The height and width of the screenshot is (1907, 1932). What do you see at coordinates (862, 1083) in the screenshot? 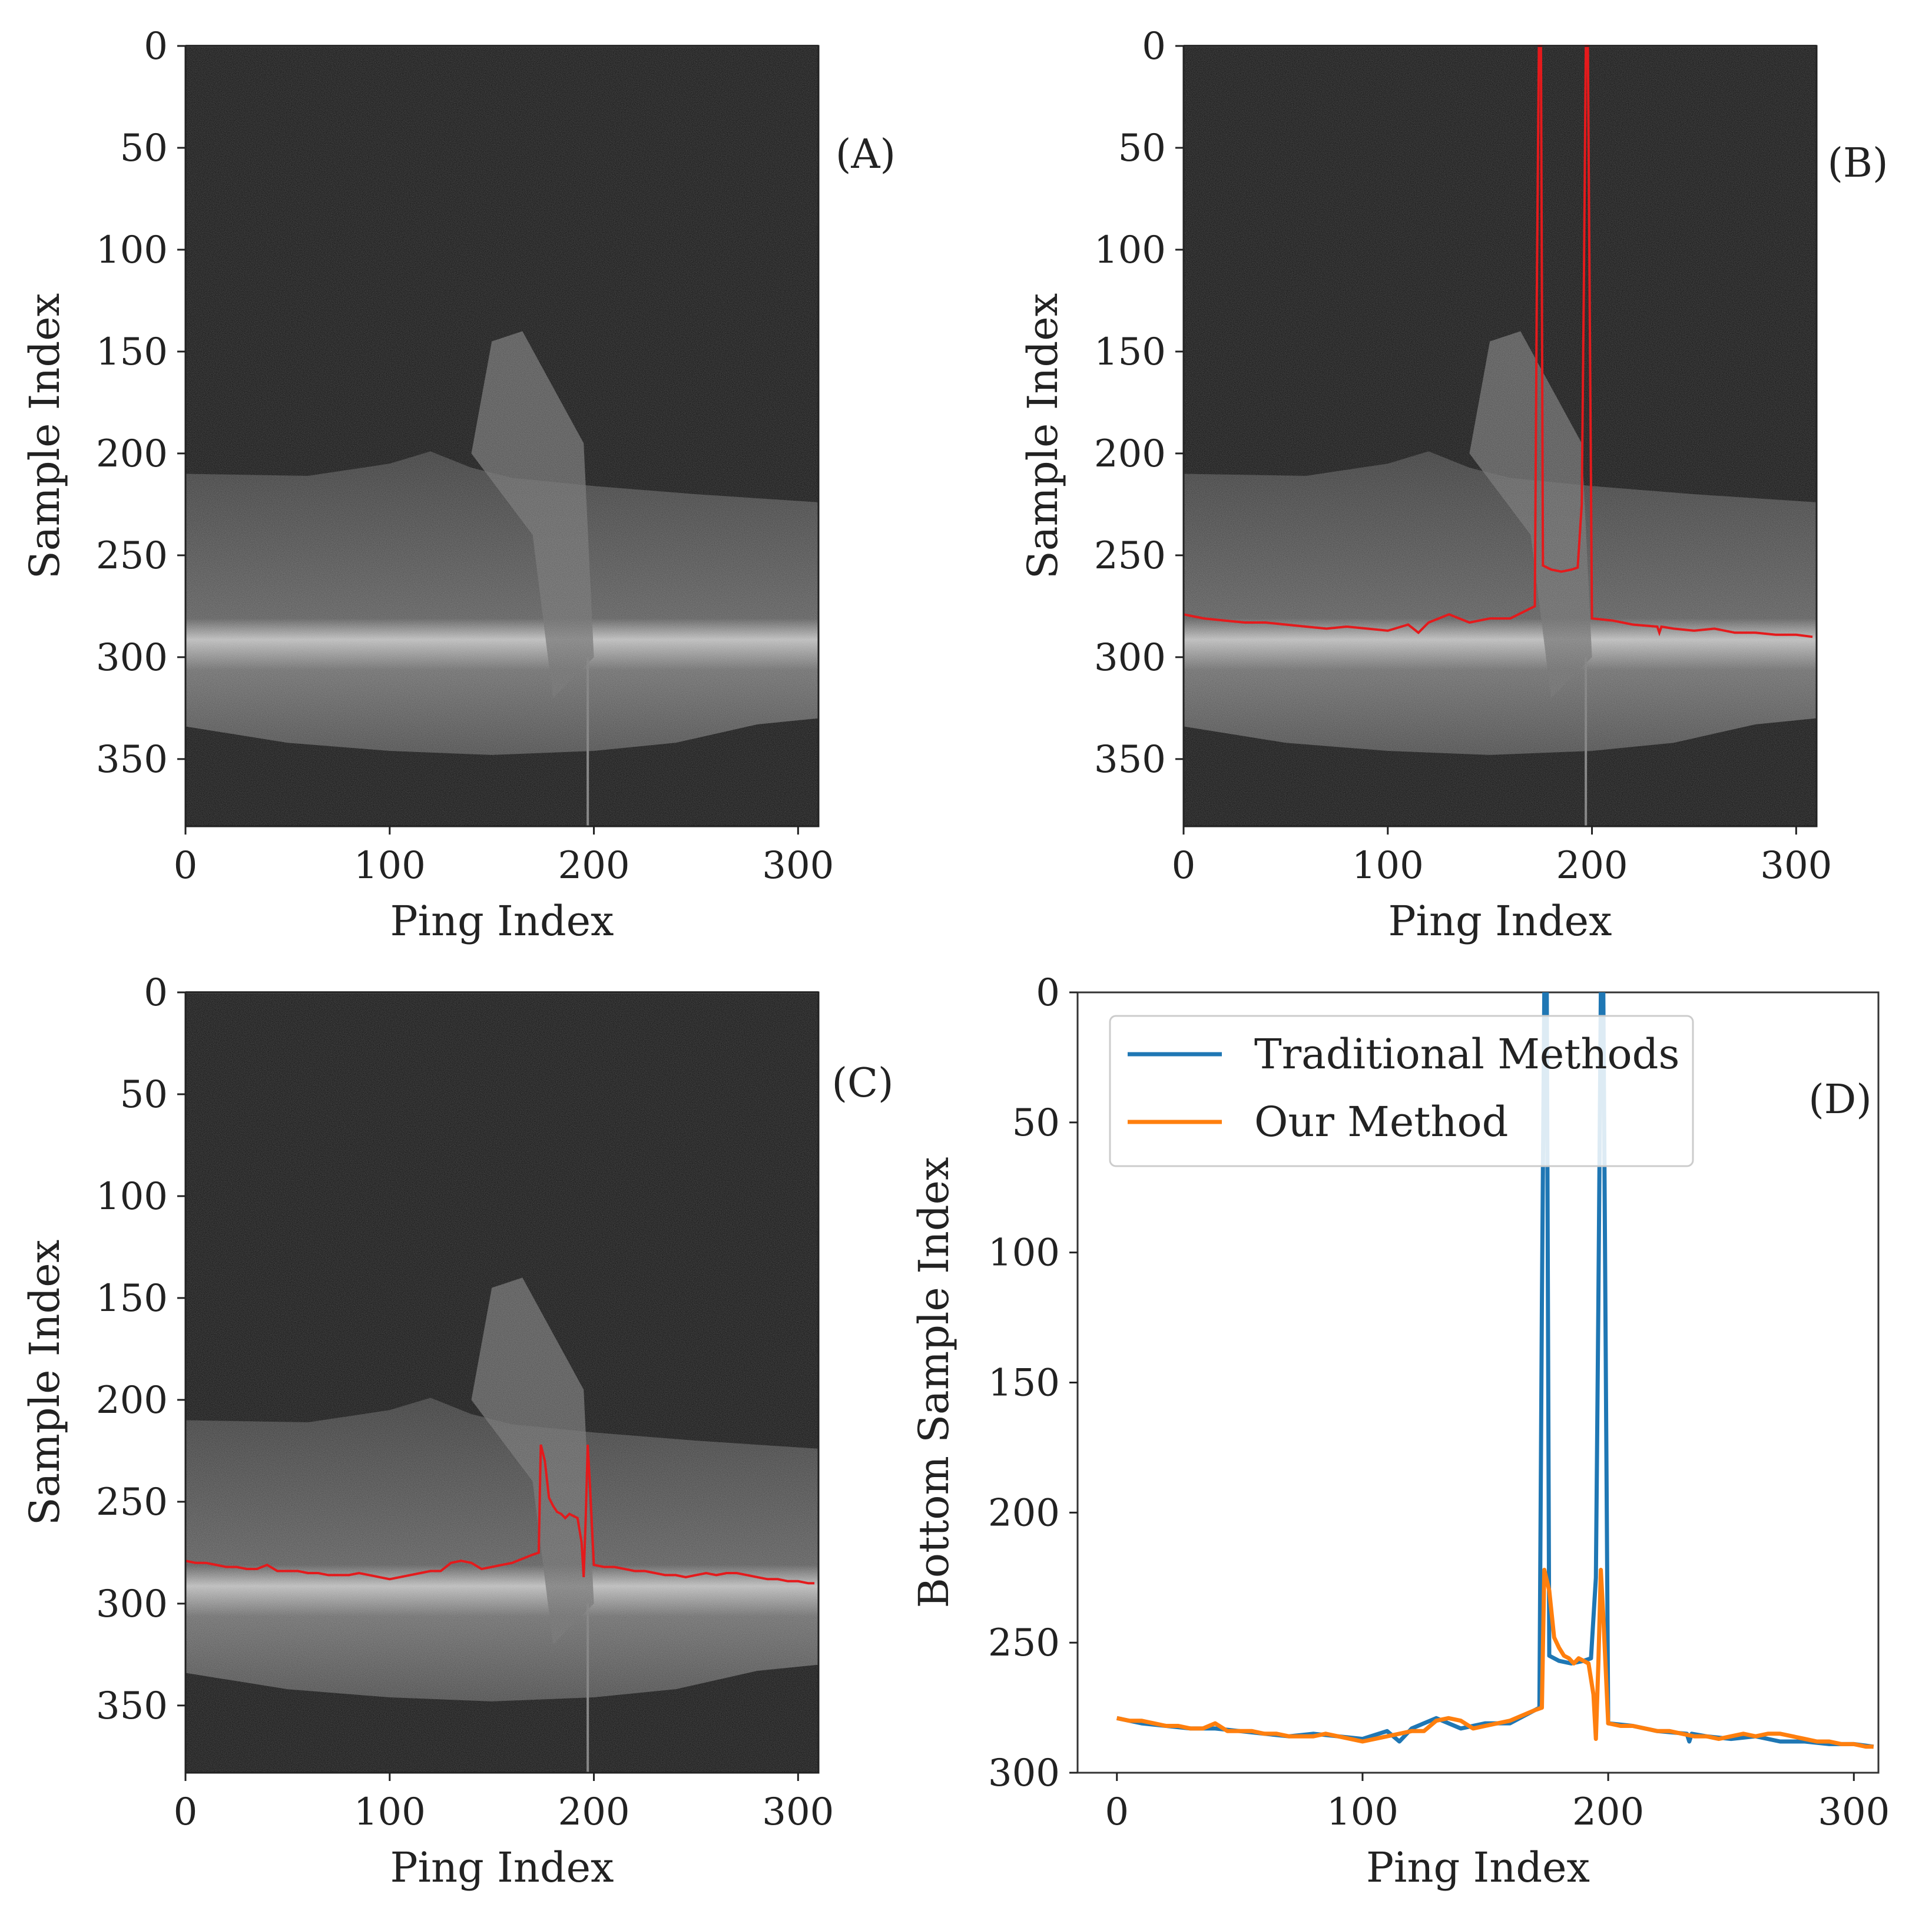
I see `panel-label: (C)` at bounding box center [862, 1083].